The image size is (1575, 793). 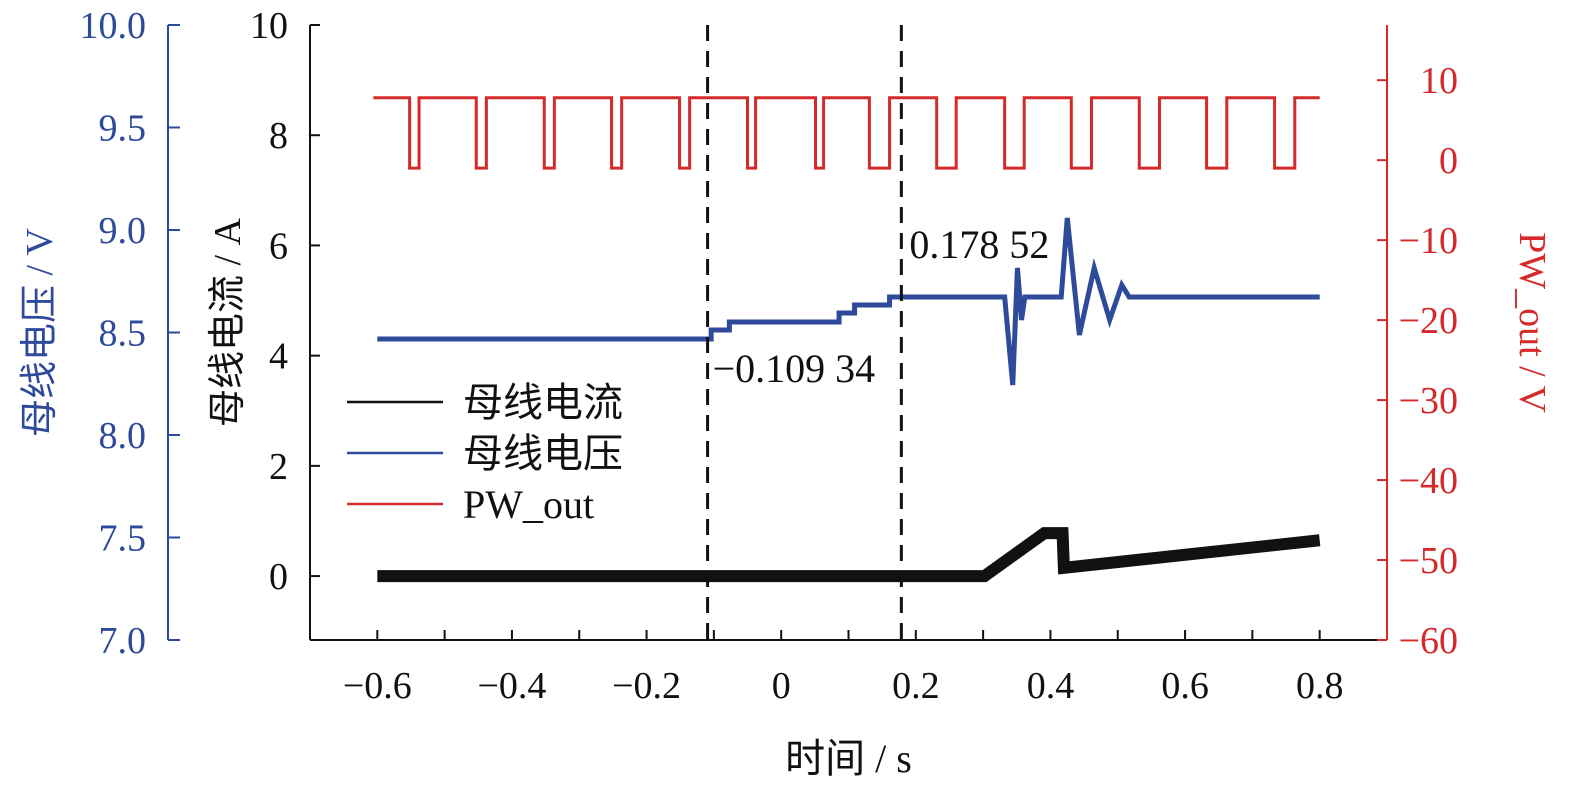 I want to click on pw-tick-label: −40, so click(x=1428, y=481).